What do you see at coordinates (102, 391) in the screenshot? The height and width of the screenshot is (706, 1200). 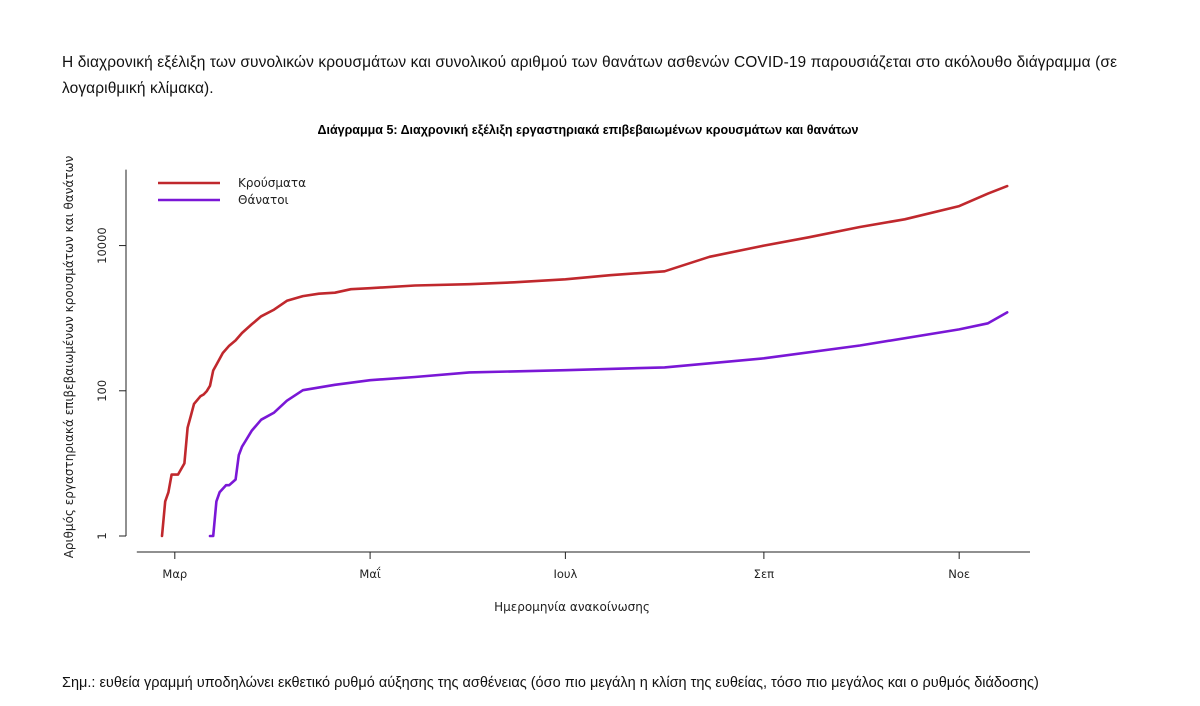 I see `y-tick-label: 100` at bounding box center [102, 391].